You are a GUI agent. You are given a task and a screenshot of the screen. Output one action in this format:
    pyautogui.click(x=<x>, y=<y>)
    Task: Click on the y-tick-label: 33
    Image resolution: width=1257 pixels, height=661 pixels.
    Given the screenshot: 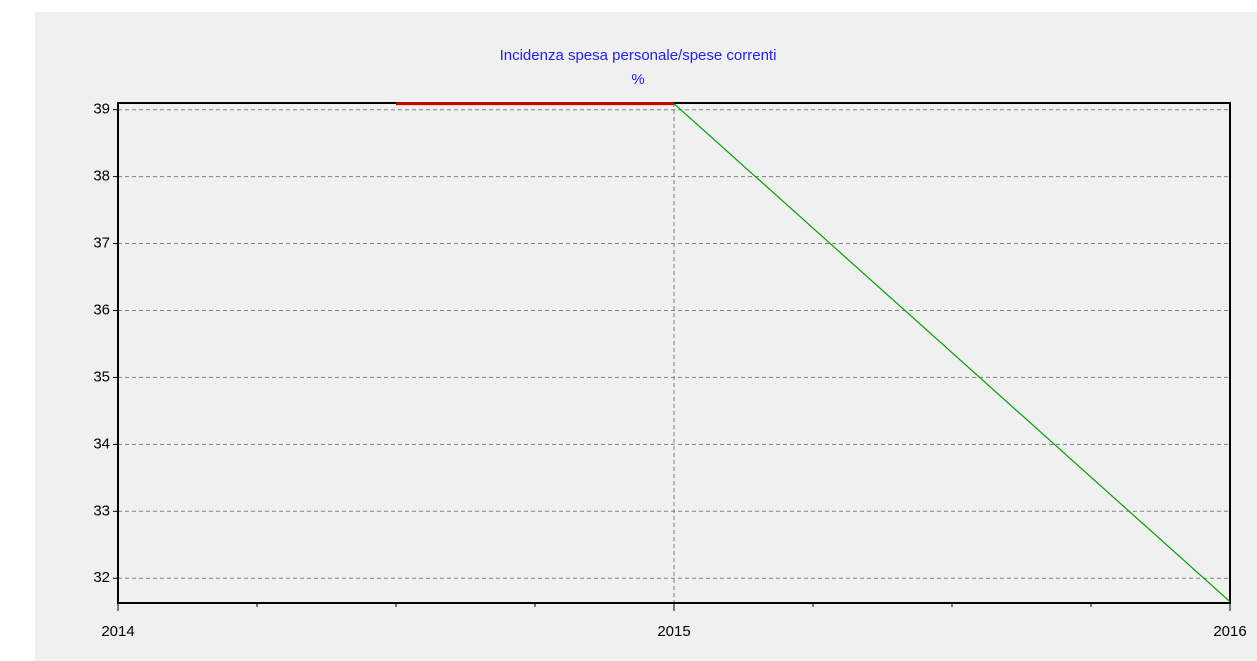 What is the action you would take?
    pyautogui.click(x=101, y=510)
    